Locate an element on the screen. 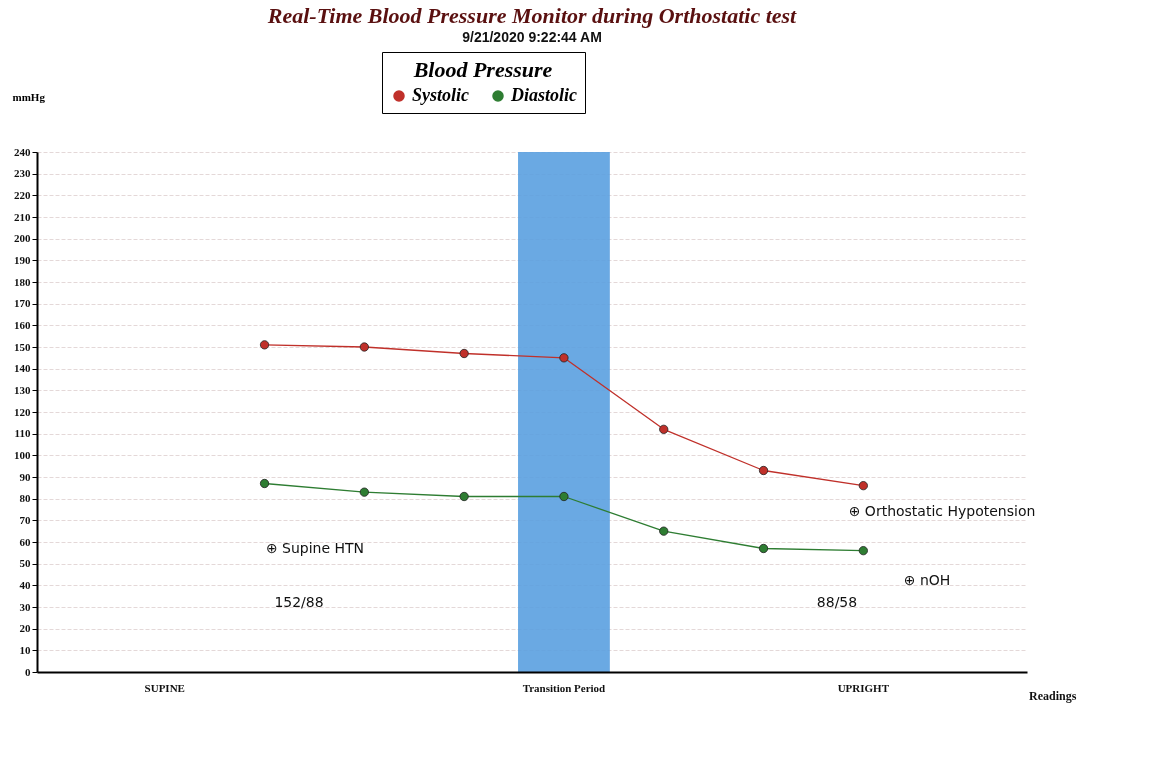 This screenshot has height=779, width=1152. y-tick-label: 10 is located at coordinates (25, 649).